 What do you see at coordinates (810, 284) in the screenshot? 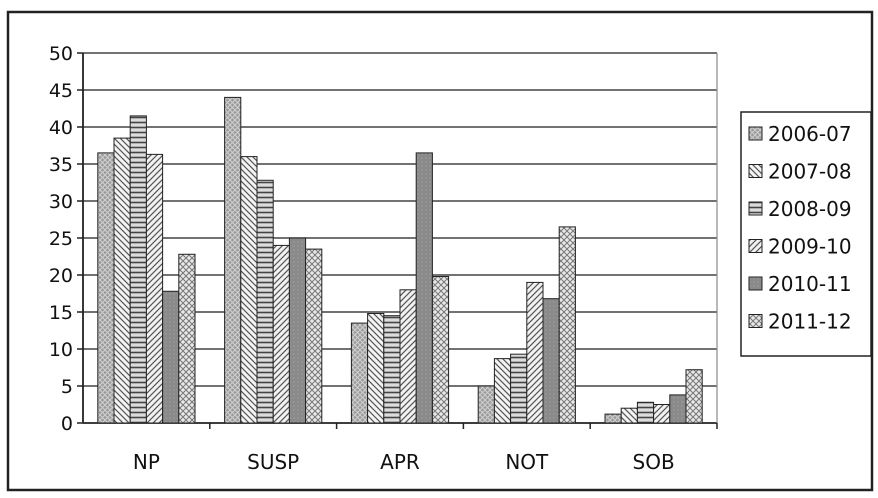
I see `legend-label: 2010-11` at bounding box center [810, 284].